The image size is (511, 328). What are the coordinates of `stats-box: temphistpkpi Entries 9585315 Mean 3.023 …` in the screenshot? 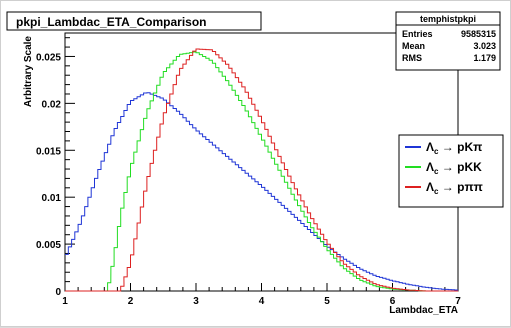 It's located at (448, 41).